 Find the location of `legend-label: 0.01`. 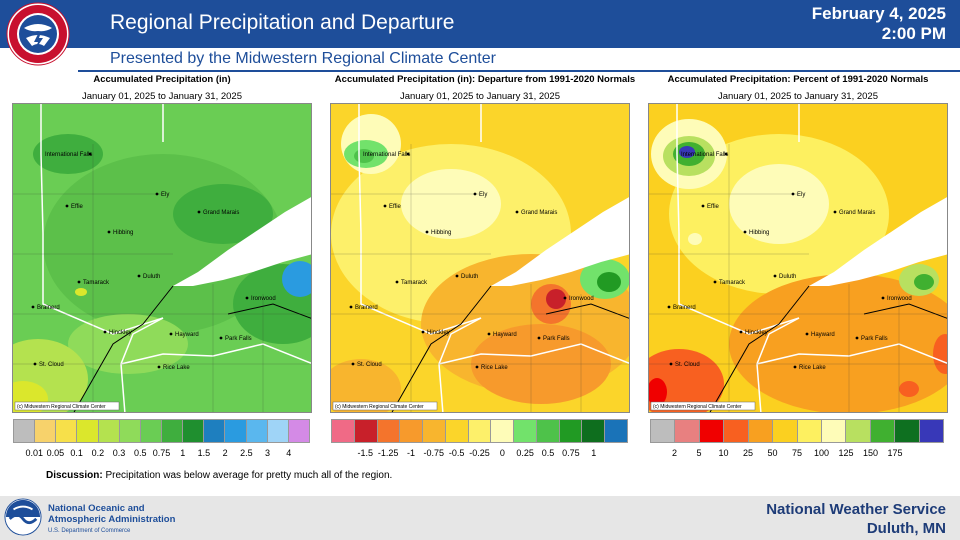

legend-label: 0.01 is located at coordinates (34, 453).